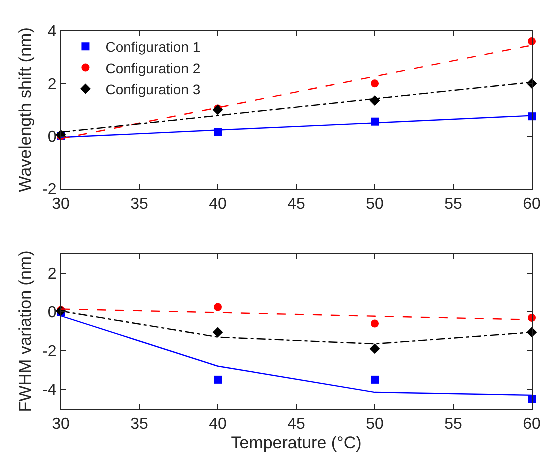 This screenshot has width=553, height=462. Describe the element at coordinates (26, 331) in the screenshot. I see `y-axis-title: FWHM variation (nm)` at that location.